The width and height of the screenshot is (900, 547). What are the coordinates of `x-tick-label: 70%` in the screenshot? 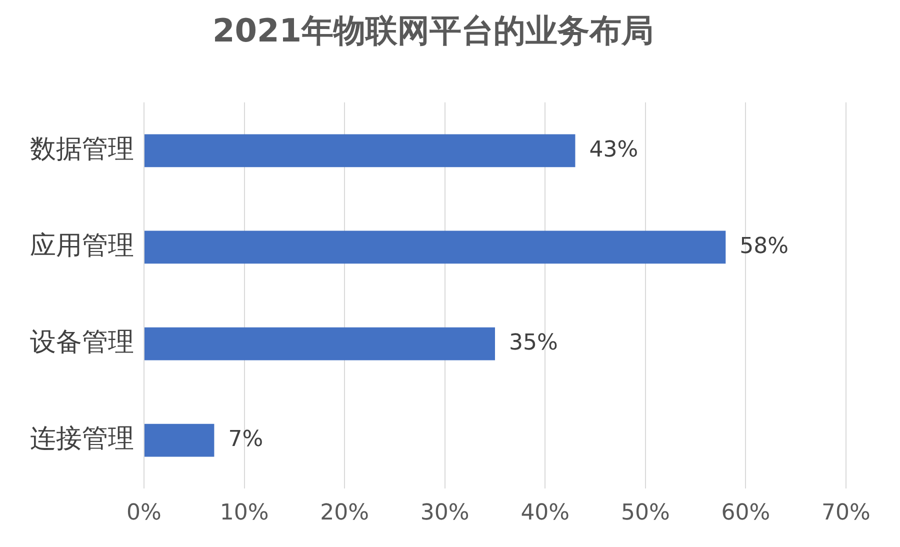 It's located at (846, 513).